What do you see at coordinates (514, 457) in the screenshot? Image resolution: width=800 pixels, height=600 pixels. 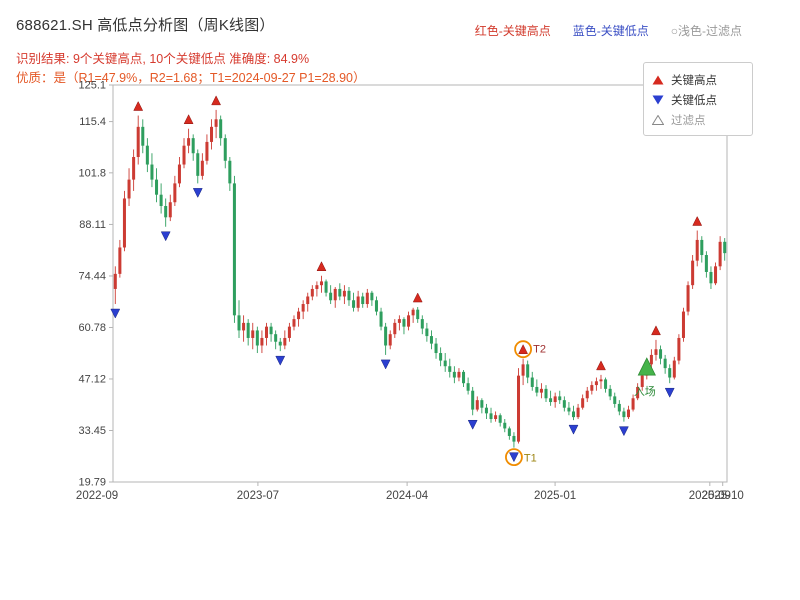 I see `t1-circle` at bounding box center [514, 457].